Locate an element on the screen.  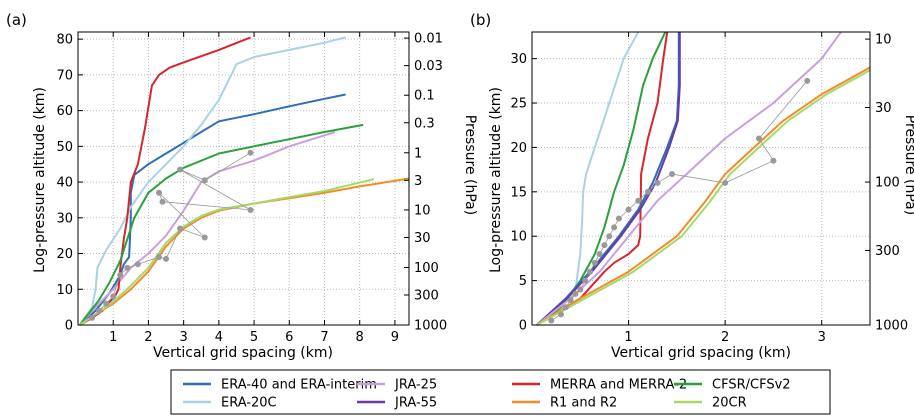
legend-label-cr20: 20CR is located at coordinates (729, 403).